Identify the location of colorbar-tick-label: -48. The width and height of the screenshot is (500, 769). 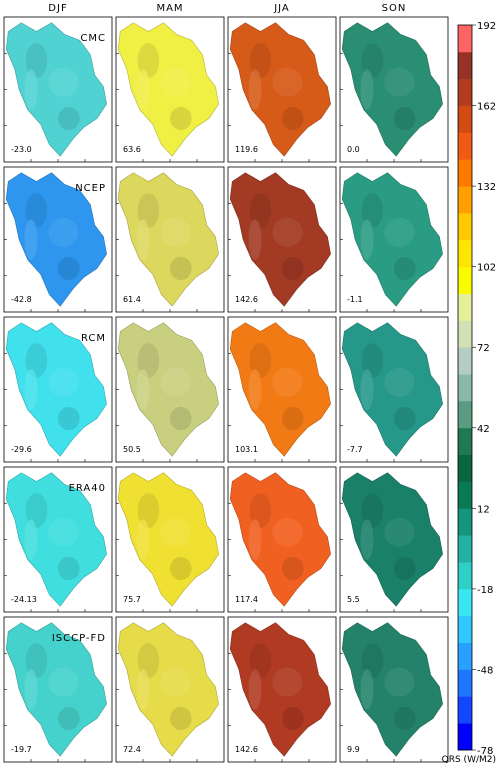
(485, 670).